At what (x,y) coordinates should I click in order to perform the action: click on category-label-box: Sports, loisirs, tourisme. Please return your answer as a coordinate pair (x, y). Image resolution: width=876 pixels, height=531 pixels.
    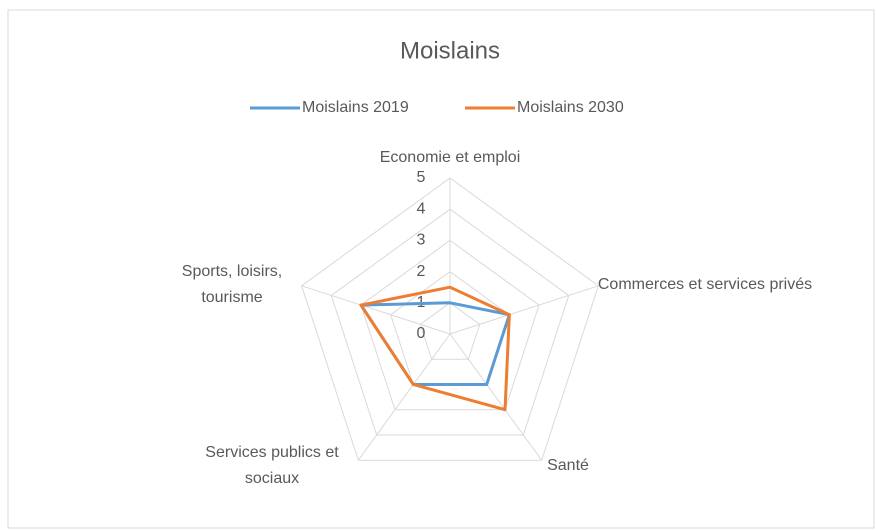
    Looking at the image, I should click on (232, 284).